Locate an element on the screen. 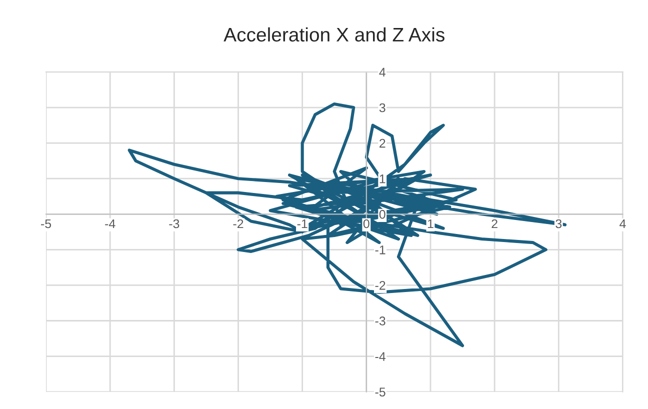 The height and width of the screenshot is (409, 648). y-tick-label: 1 is located at coordinates (383, 179).